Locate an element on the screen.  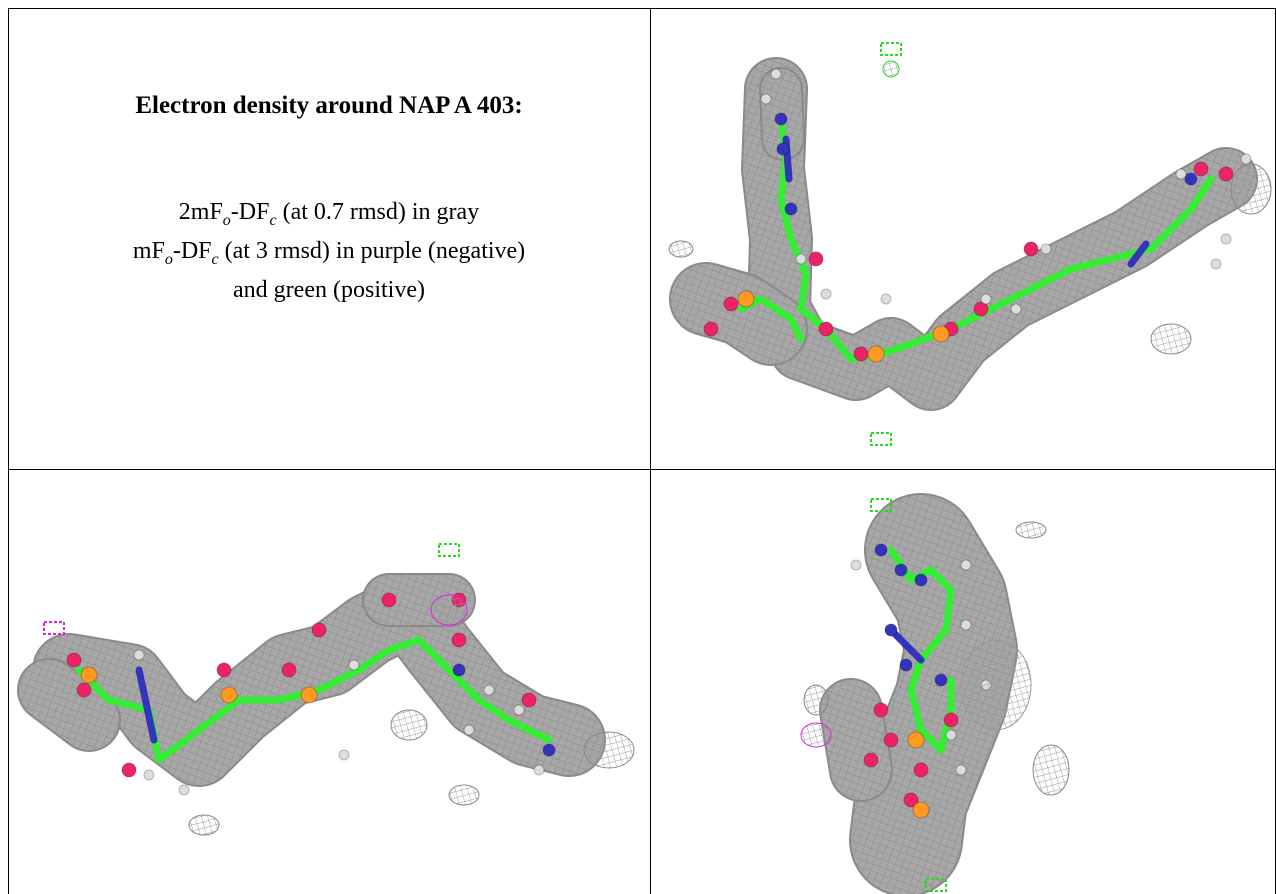
negative-density-spot is located at coordinates (54, 628).